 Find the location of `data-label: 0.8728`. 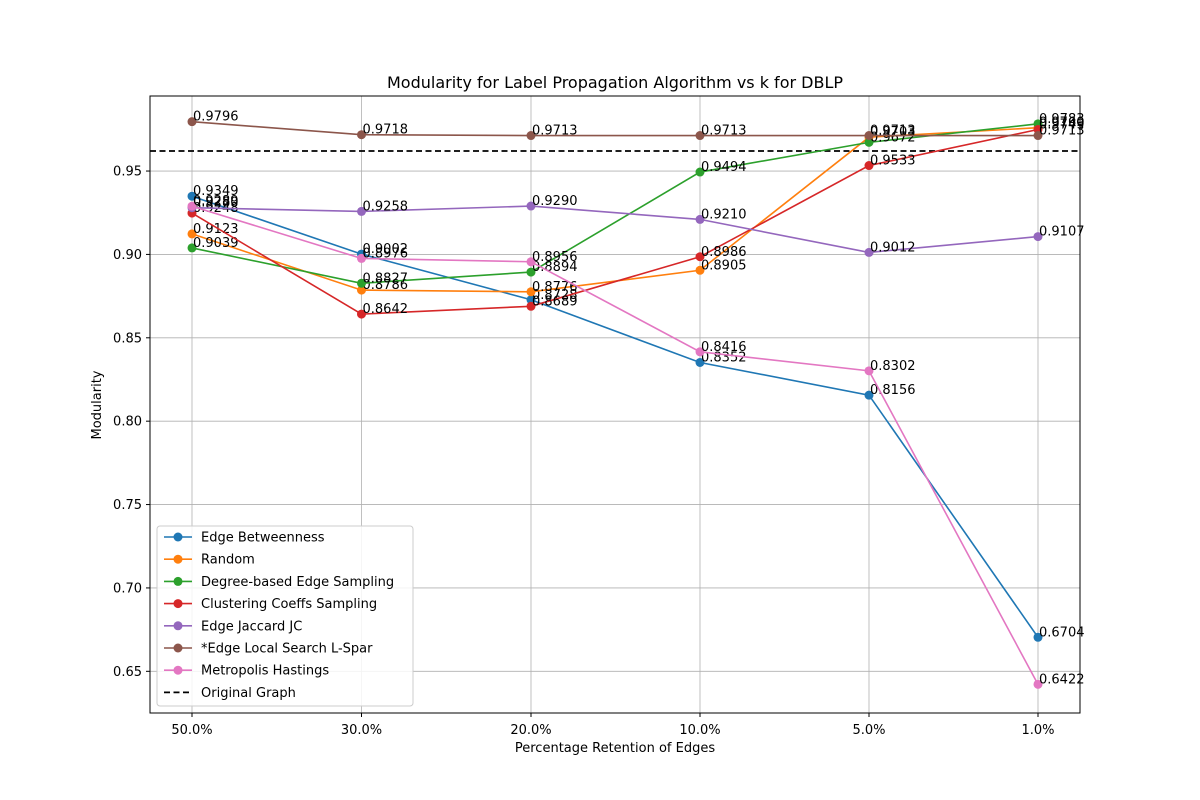

data-label: 0.8728 is located at coordinates (555, 295).